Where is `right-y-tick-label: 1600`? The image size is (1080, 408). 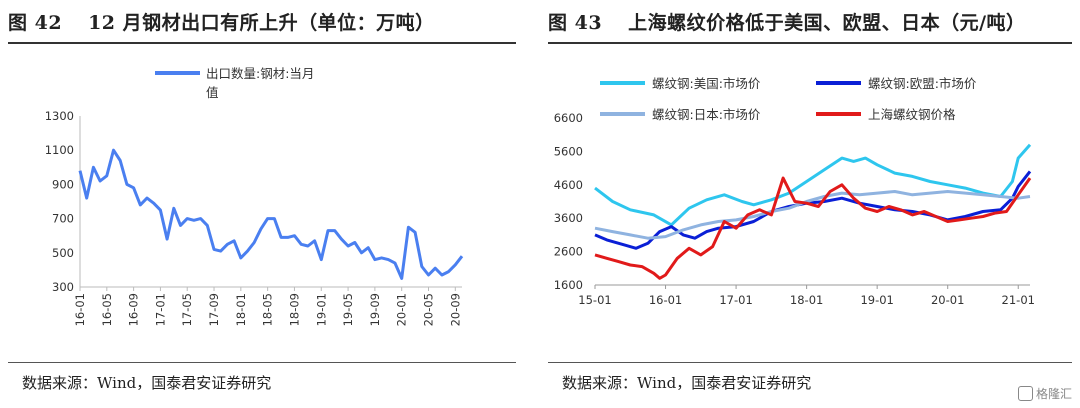 right-y-tick-label: 1600 is located at coordinates (568, 285).